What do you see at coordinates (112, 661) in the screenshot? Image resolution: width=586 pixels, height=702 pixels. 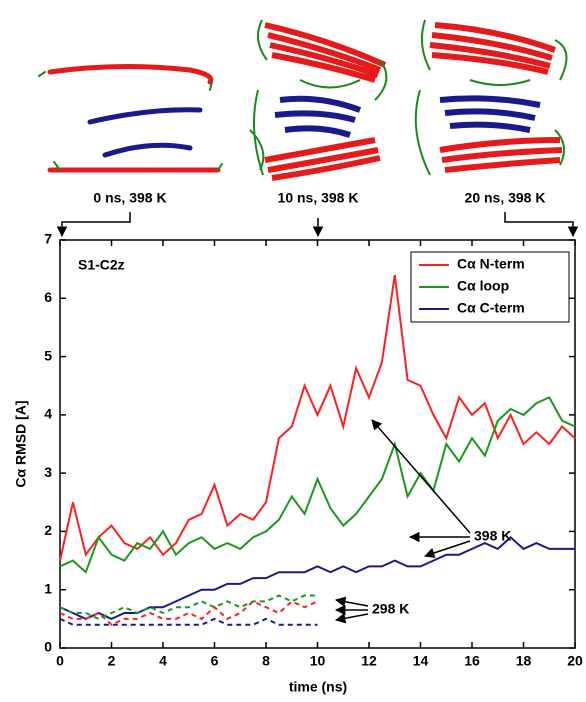 I see `x-tick-label: 2` at bounding box center [112, 661].